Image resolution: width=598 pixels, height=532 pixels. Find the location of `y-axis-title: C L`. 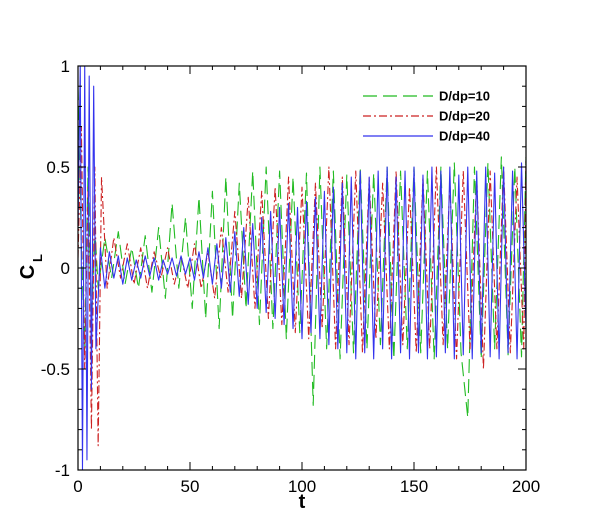

y-axis-title: C L is located at coordinates (31, 266).